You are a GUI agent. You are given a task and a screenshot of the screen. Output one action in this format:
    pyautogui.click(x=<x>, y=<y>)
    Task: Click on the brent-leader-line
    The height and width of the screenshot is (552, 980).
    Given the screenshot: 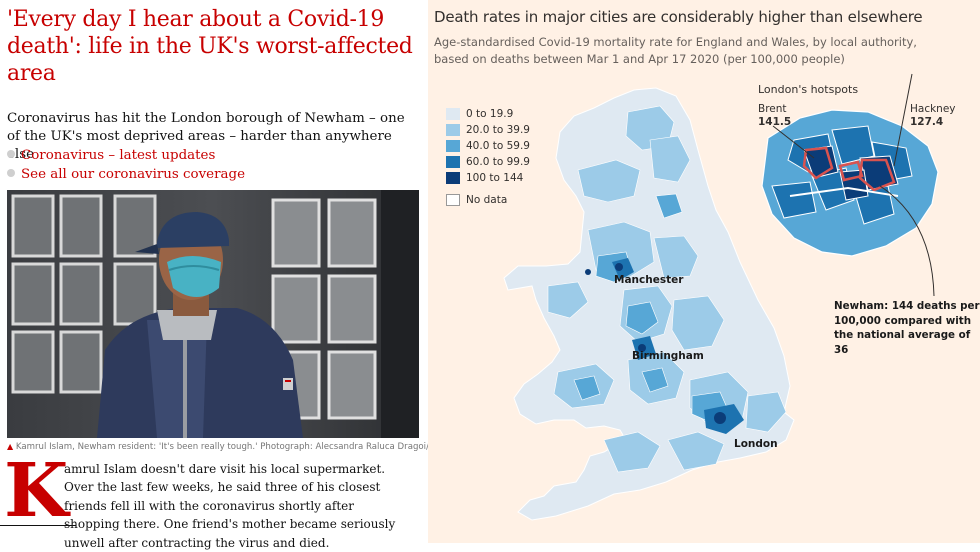 What is the action you would take?
    pyautogui.click(x=793, y=142)
    